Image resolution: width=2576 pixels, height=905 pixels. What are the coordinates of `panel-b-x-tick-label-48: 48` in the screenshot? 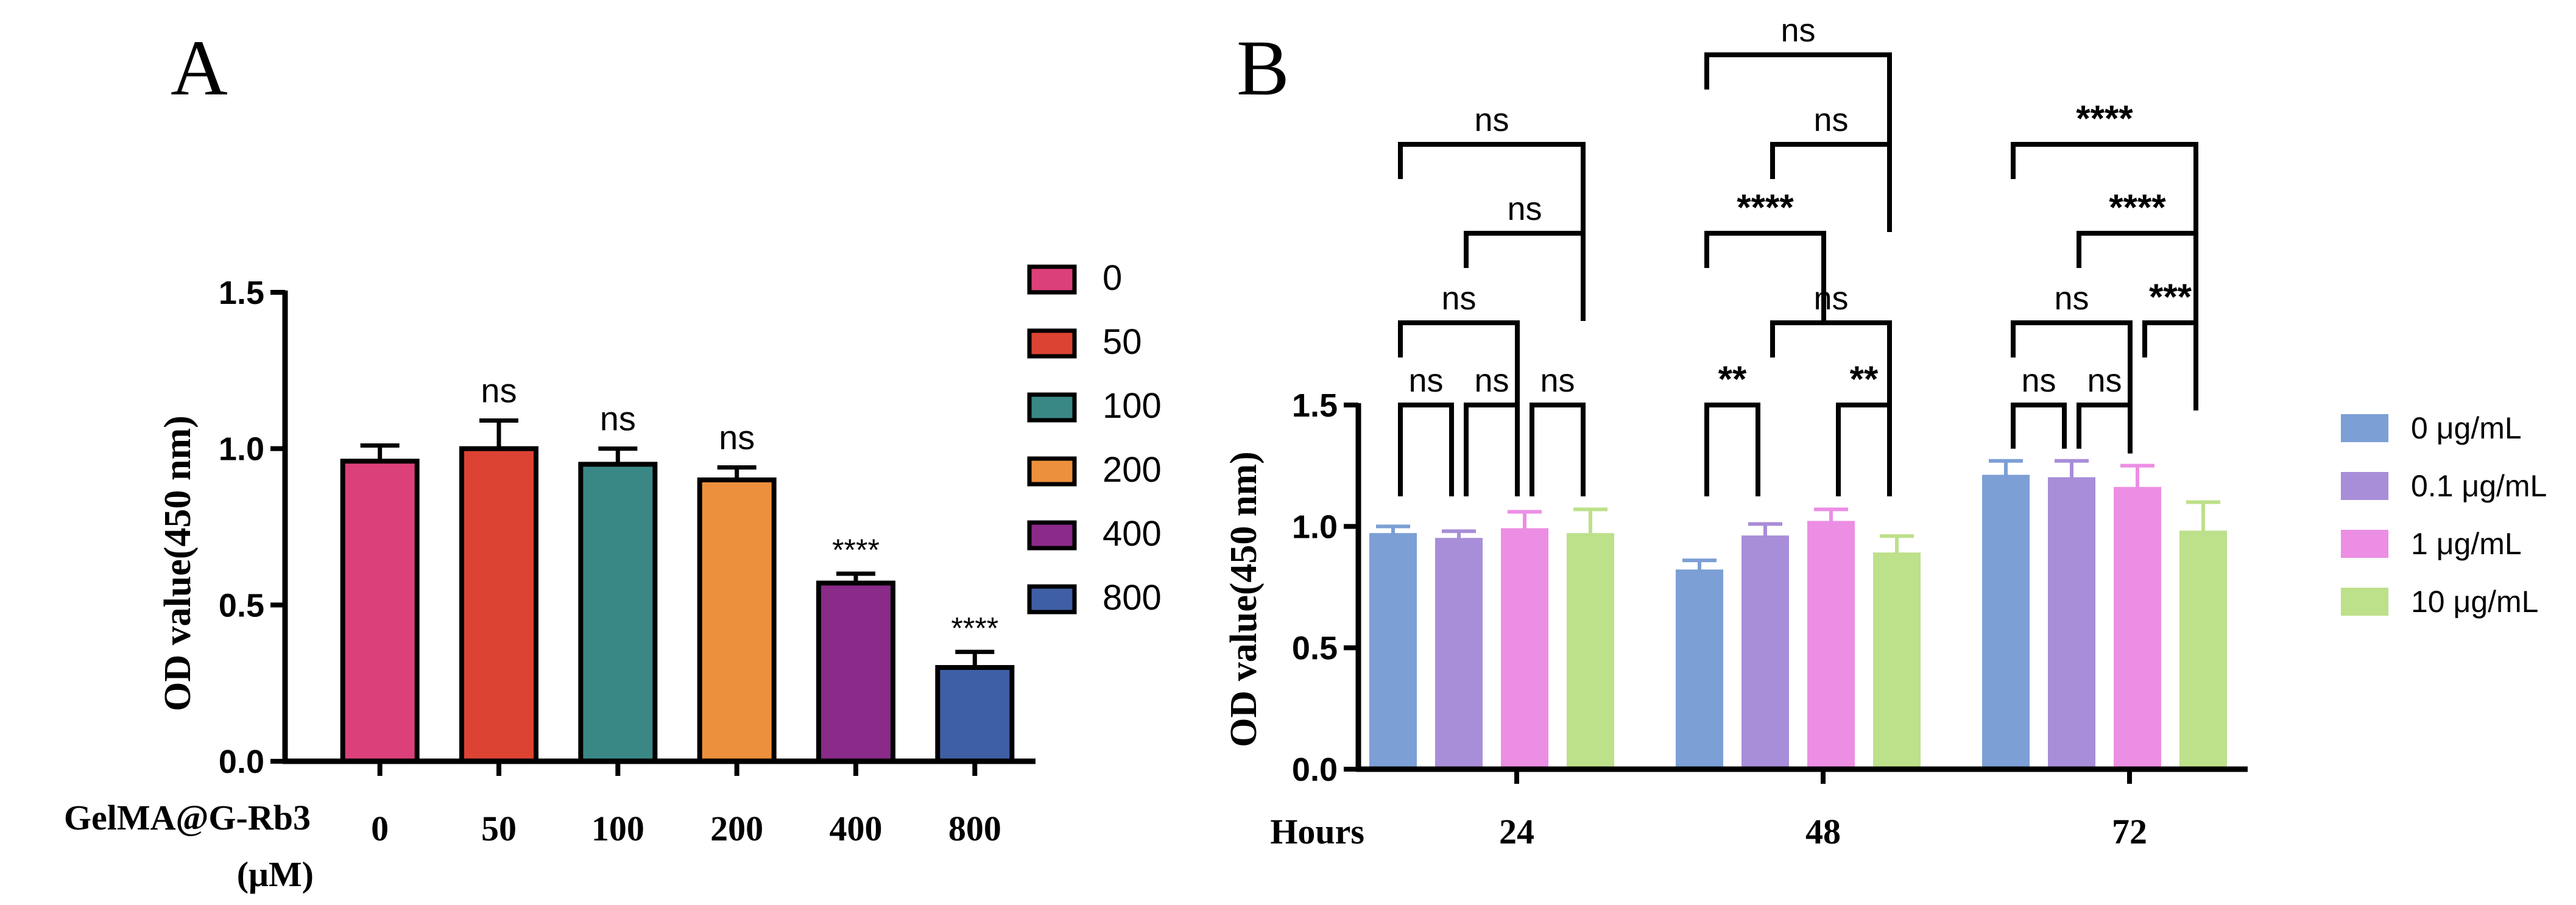 It's located at (1823, 831).